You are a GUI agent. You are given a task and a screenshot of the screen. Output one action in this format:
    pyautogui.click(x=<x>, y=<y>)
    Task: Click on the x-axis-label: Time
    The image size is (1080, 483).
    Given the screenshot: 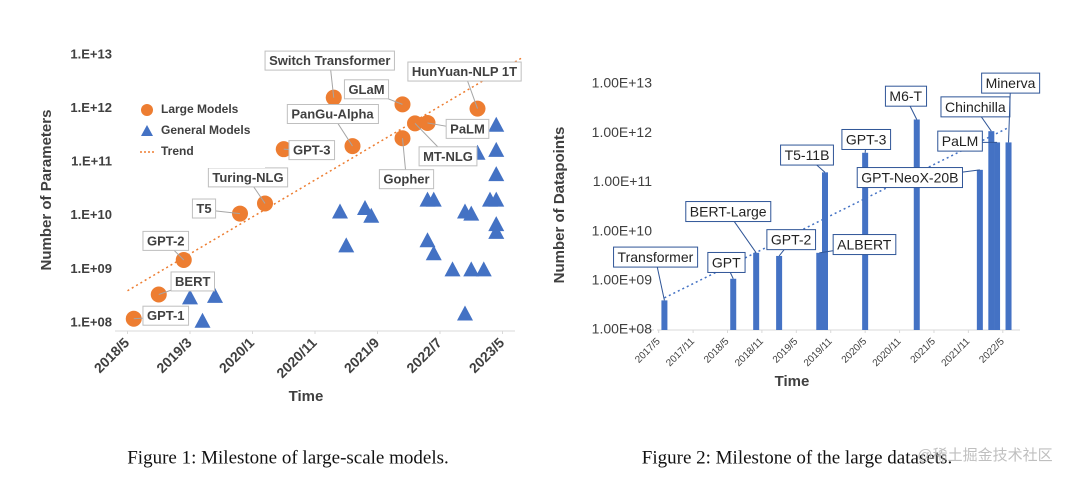 What is the action you would take?
    pyautogui.click(x=792, y=381)
    